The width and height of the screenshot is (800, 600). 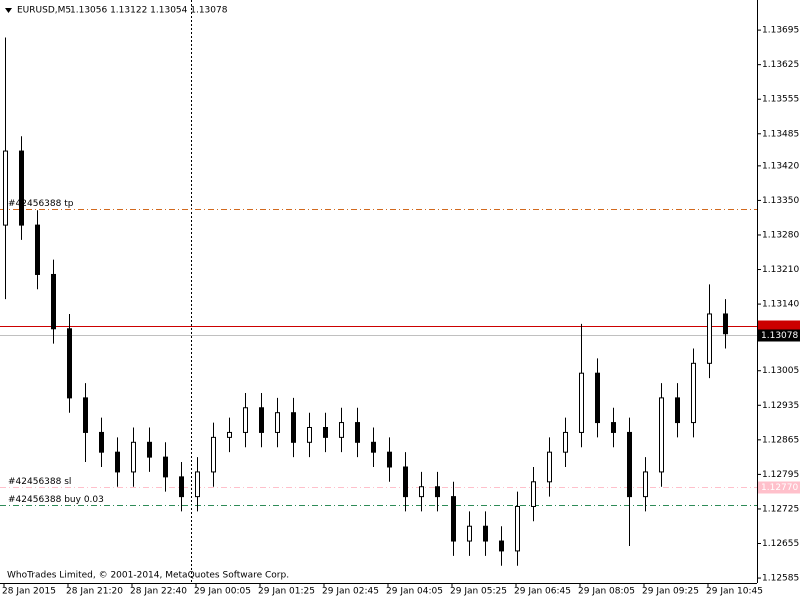 I want to click on x-tick-label: 29 Jan 10:45, so click(x=734, y=592).